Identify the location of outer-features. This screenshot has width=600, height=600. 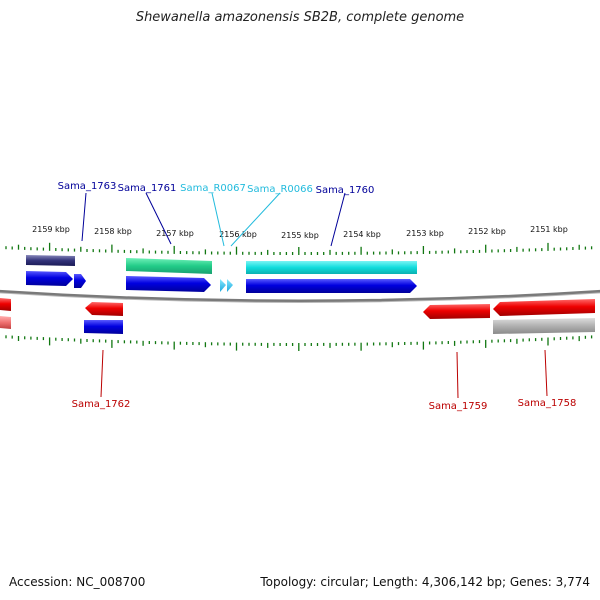
(221, 264).